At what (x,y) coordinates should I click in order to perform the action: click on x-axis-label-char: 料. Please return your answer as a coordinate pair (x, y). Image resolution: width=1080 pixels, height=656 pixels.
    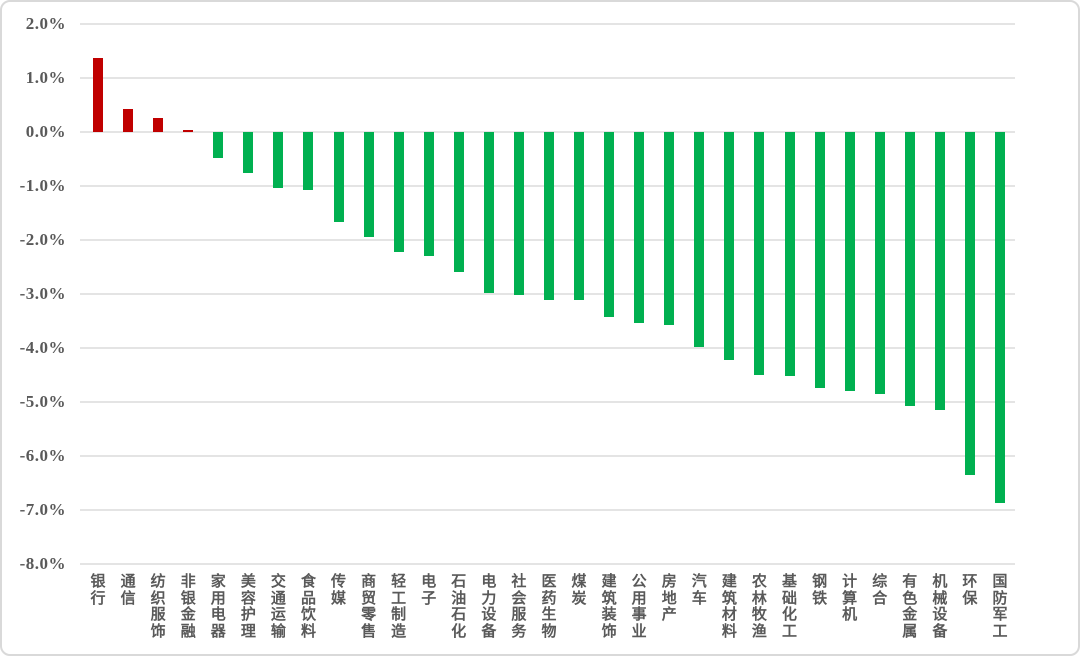
    Looking at the image, I should click on (308, 631).